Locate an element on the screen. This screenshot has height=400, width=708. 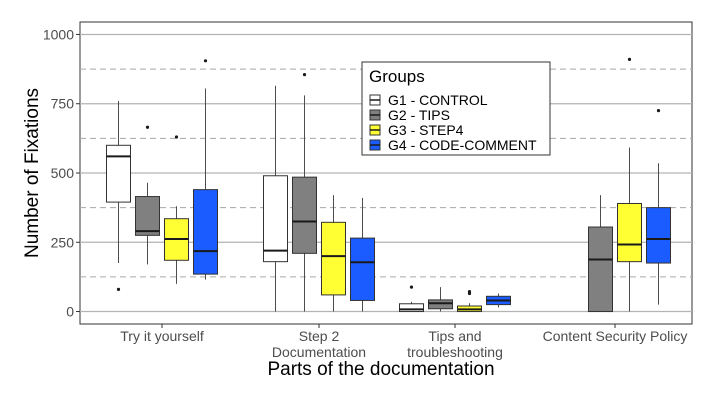
legend-label-2: G2 - TIPS is located at coordinates (419, 115).